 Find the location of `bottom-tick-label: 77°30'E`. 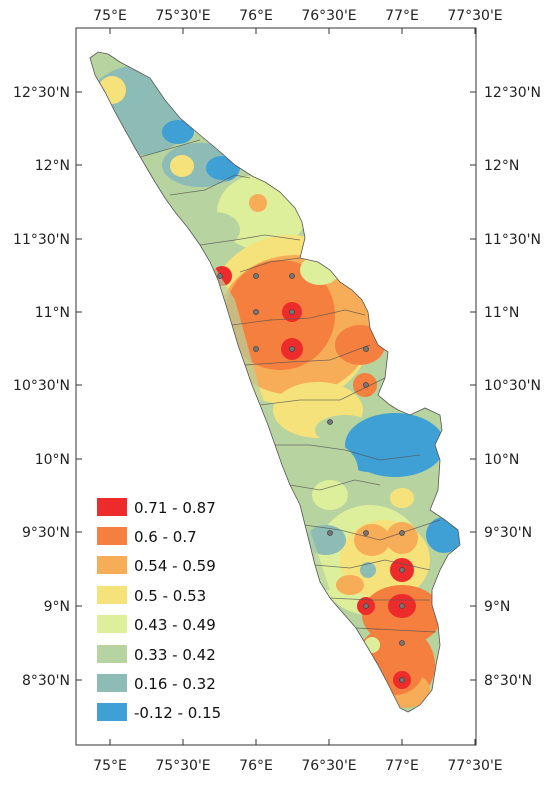

bottom-tick-label: 77°30'E is located at coordinates (474, 766).